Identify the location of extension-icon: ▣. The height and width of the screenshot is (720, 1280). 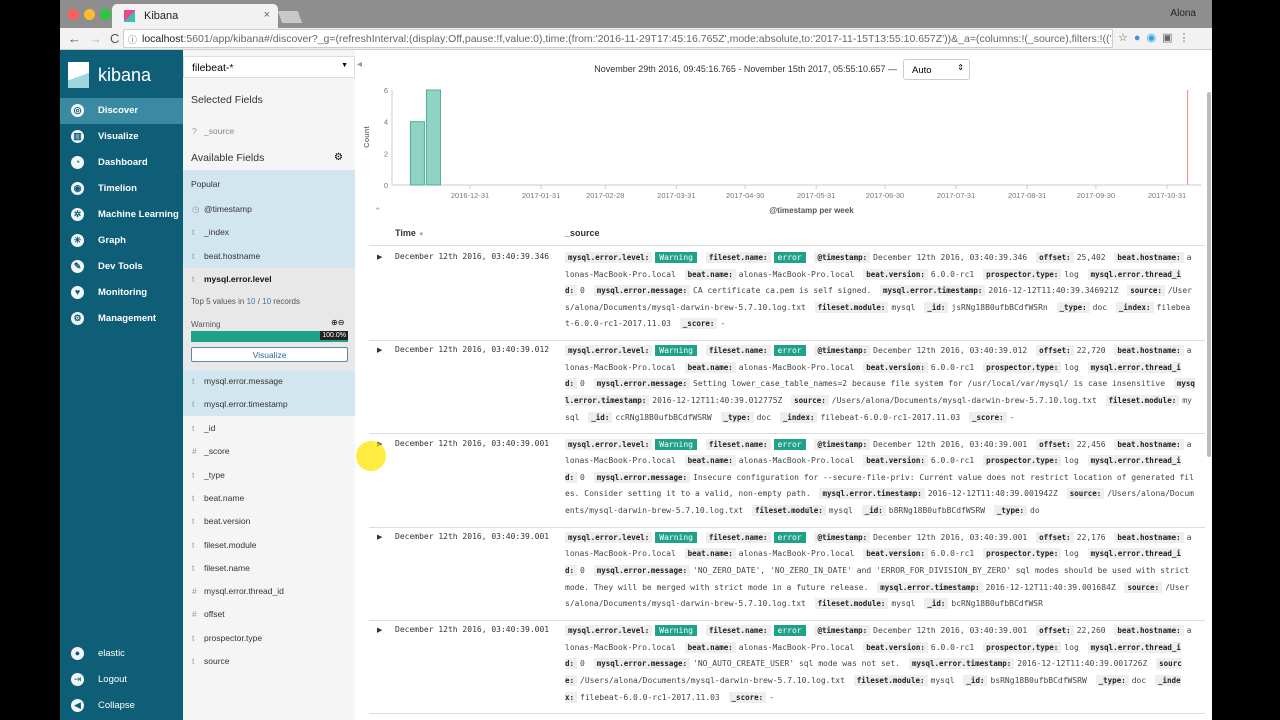
(1170, 38).